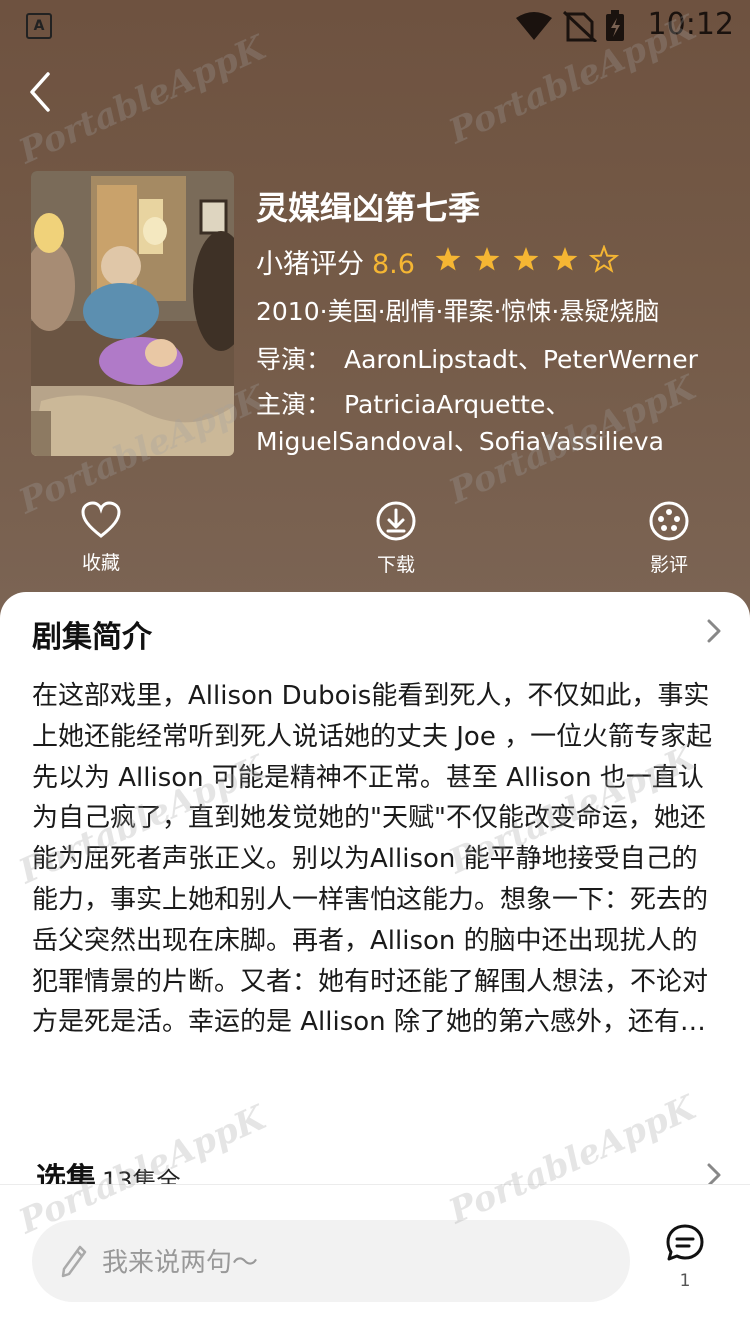 The image size is (750, 1335). I want to click on review-button: 影评, so click(669, 538).